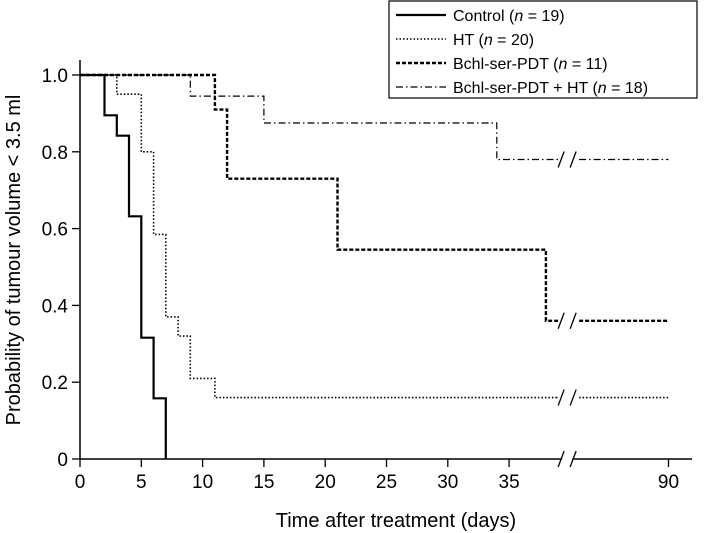 The height and width of the screenshot is (533, 711). I want to click on legend-label-4: Bchl-ser-PDT + HT (n = 18), so click(550, 88).